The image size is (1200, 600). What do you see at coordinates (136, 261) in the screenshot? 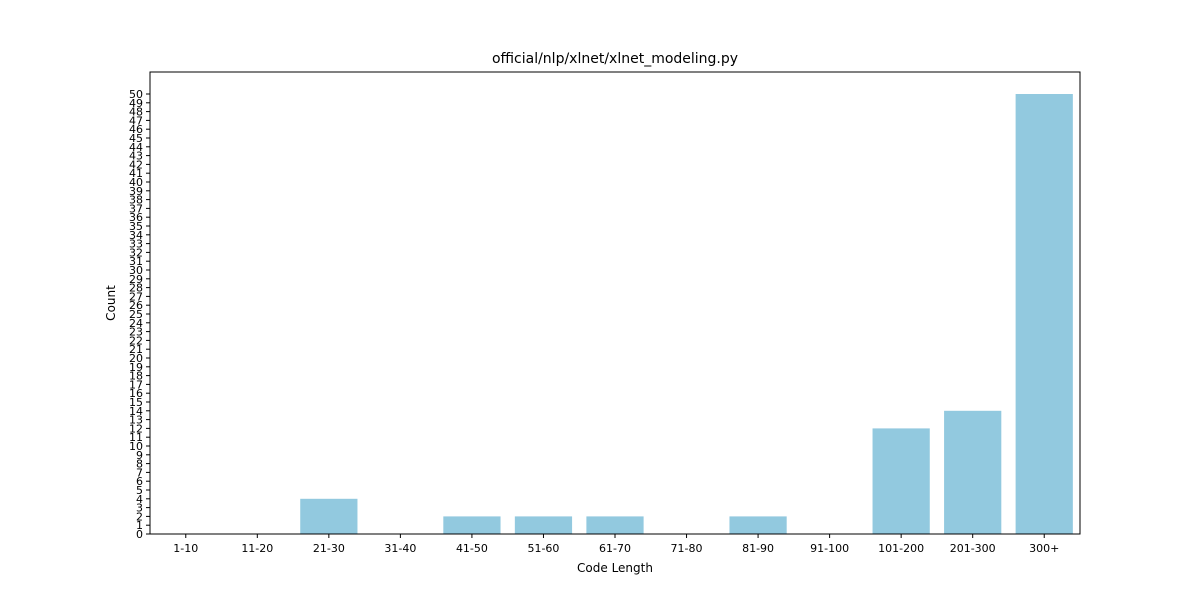
I see `y-tick-label: 31` at bounding box center [136, 261].